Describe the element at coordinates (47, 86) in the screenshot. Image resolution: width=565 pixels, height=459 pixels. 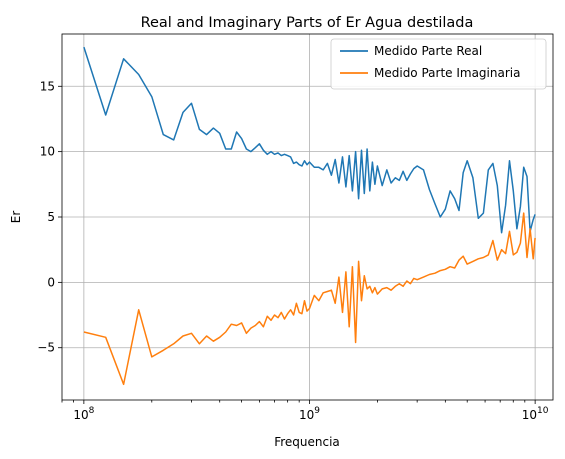
I see `y-tick-label: 15` at that location.